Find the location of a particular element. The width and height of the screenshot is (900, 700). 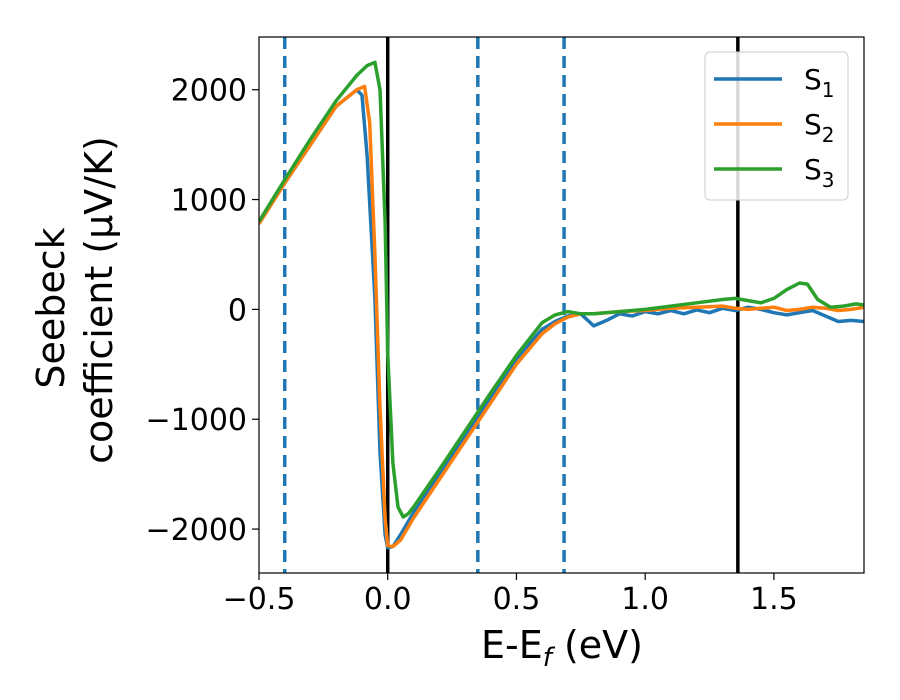

legend-label-sub: 1 is located at coordinates (828, 90).